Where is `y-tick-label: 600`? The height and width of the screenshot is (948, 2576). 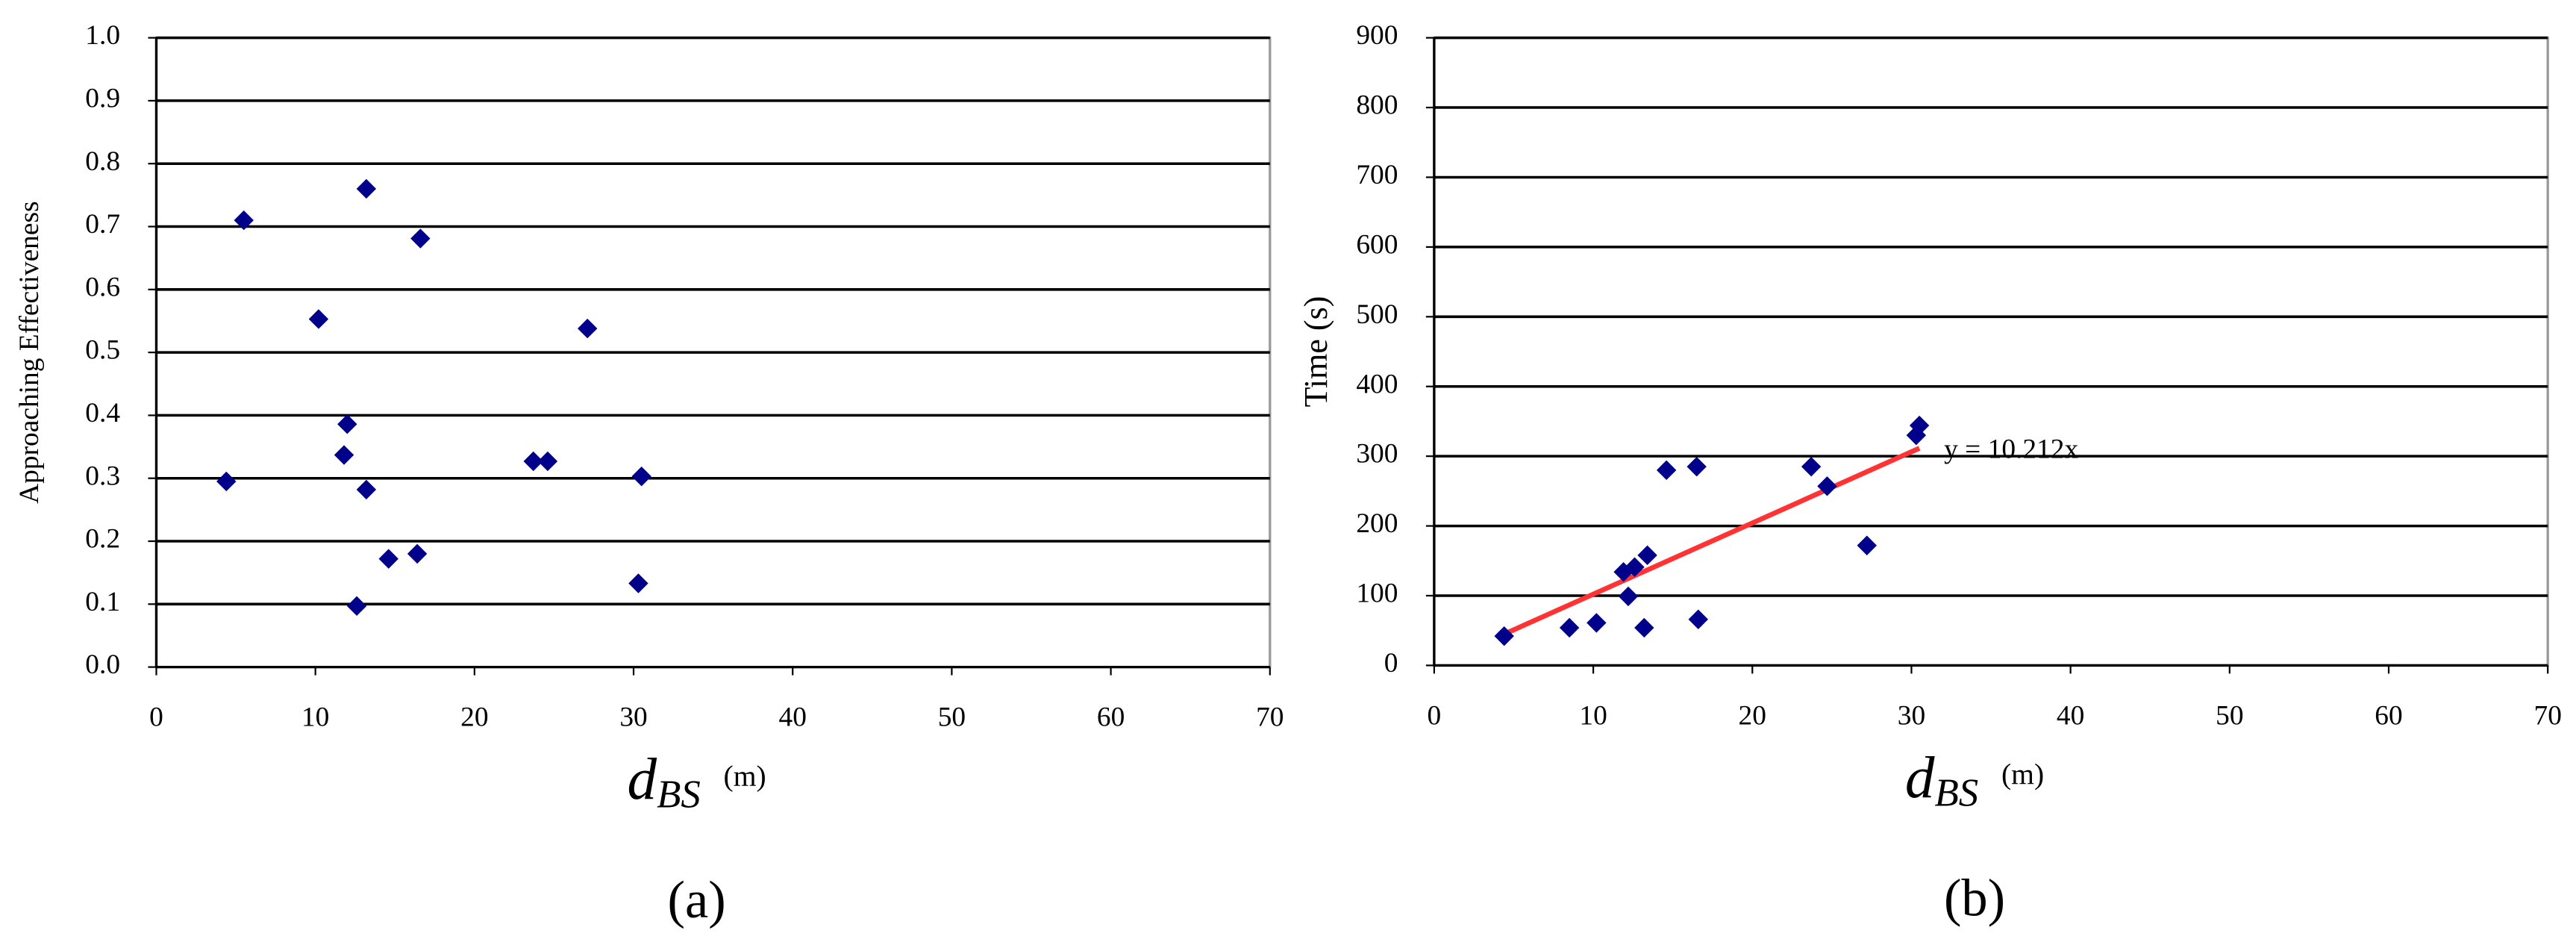 y-tick-label: 600 is located at coordinates (1377, 244).